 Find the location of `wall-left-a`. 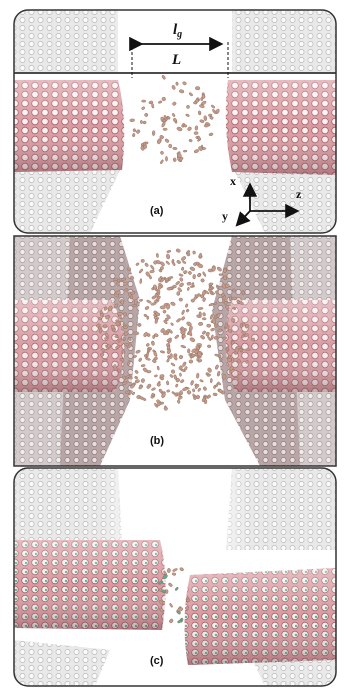

wall-left-a is located at coordinates (66, 41).